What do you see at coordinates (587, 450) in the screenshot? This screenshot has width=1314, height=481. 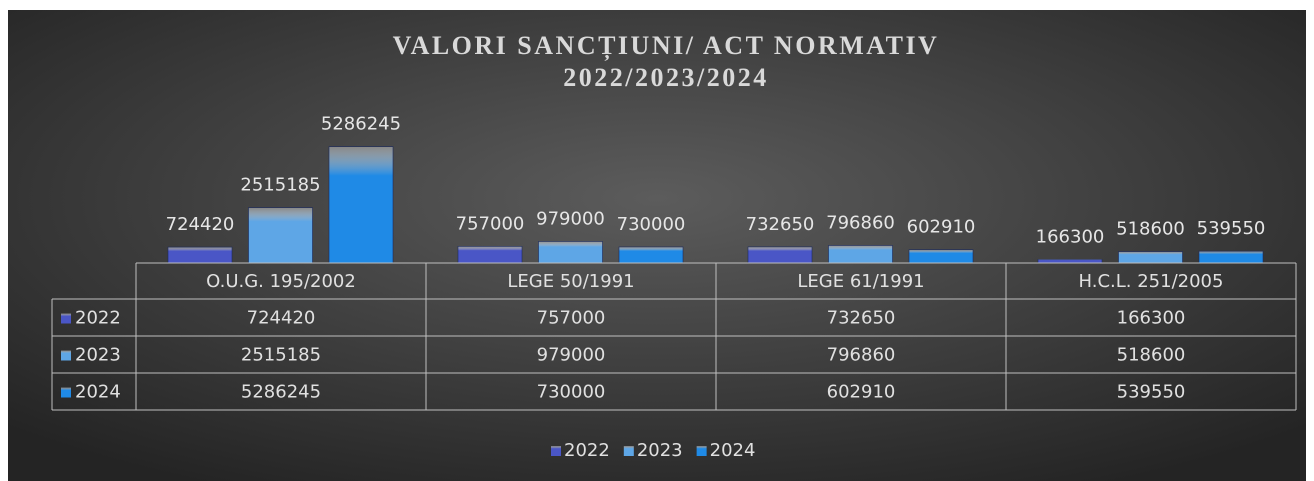 I see `legend-label: 2022` at bounding box center [587, 450].